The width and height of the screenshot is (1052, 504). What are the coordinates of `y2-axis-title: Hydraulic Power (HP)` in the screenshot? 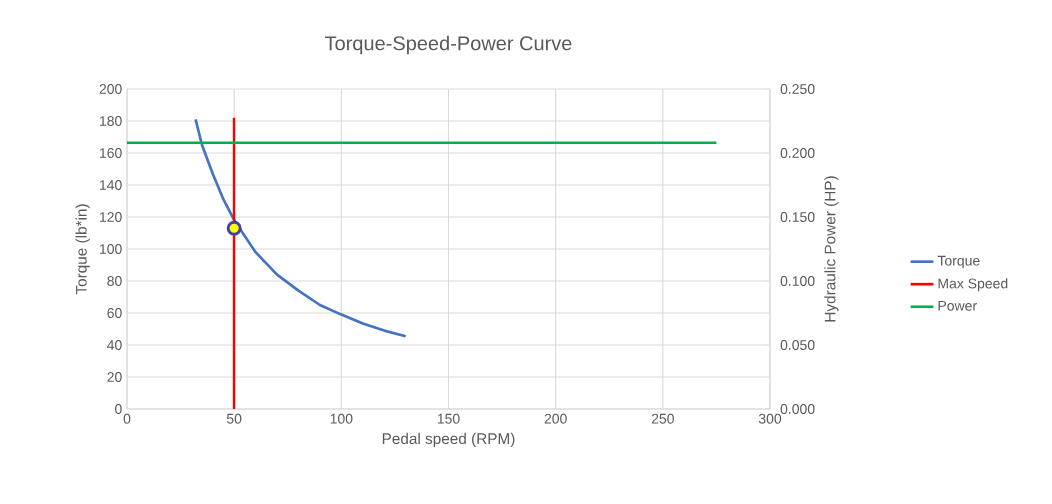 It's located at (831, 249).